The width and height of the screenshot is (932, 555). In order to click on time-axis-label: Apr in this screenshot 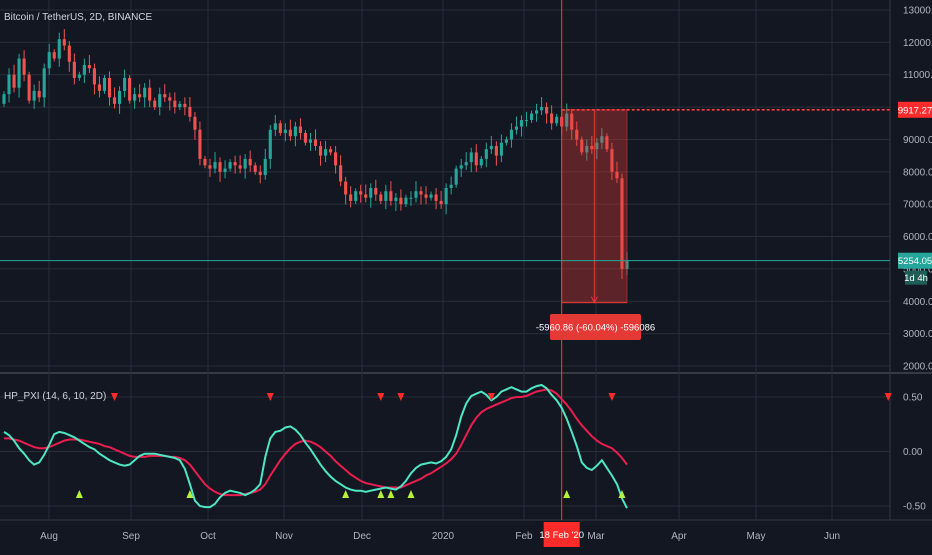, I will do `click(679, 536)`.